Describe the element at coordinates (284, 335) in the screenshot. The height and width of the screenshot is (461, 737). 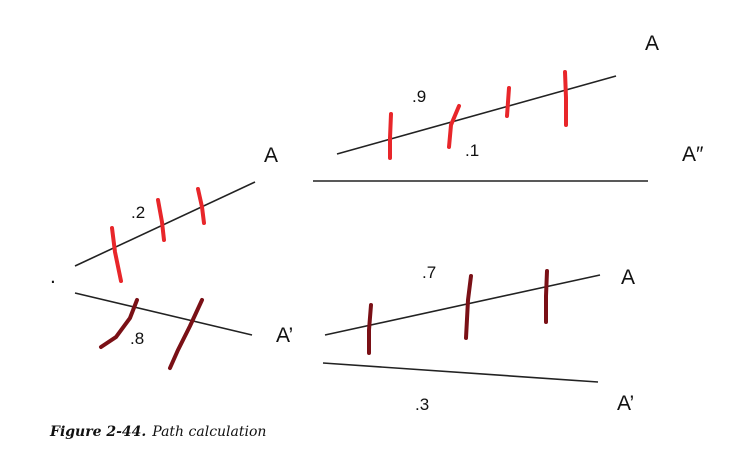
I see `left-a-prime-label: A’` at that location.